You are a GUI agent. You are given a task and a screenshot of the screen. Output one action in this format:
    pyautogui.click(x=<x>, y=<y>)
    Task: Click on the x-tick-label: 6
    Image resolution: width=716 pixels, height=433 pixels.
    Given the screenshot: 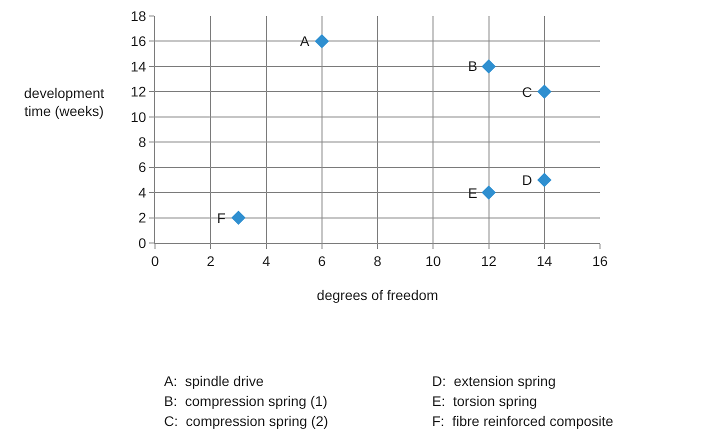 What is the action you would take?
    pyautogui.click(x=322, y=260)
    